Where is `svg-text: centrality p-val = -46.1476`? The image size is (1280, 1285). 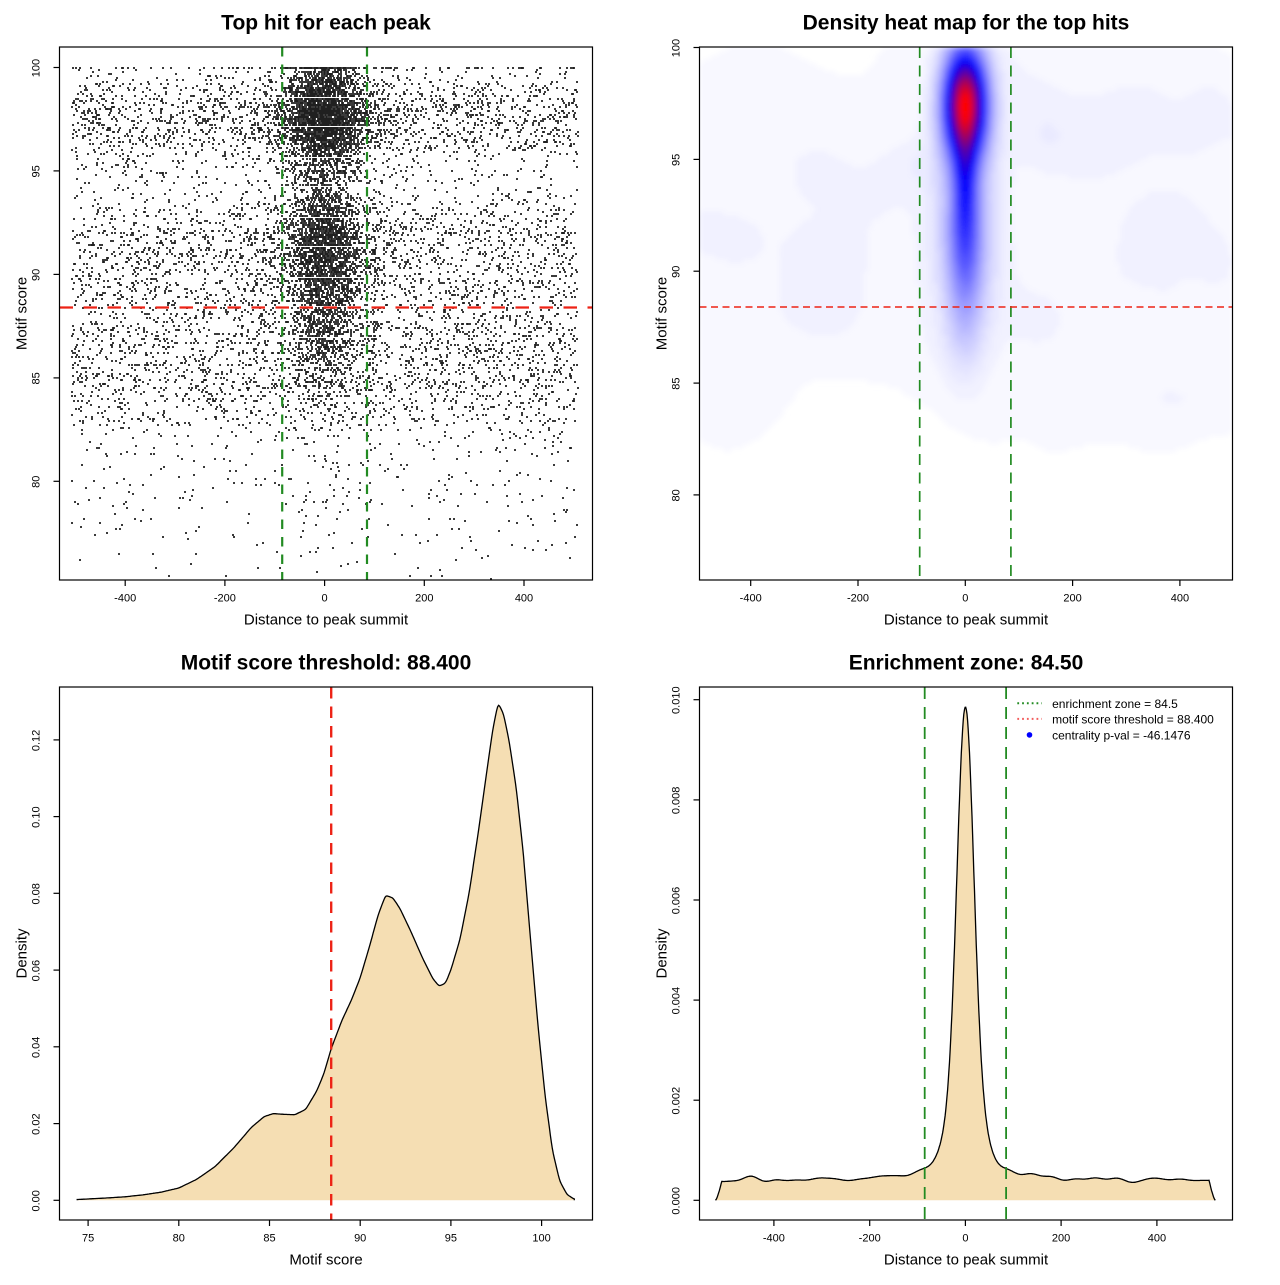 svg-text: centrality p-val = -46.1476 is located at coordinates (1121, 735).